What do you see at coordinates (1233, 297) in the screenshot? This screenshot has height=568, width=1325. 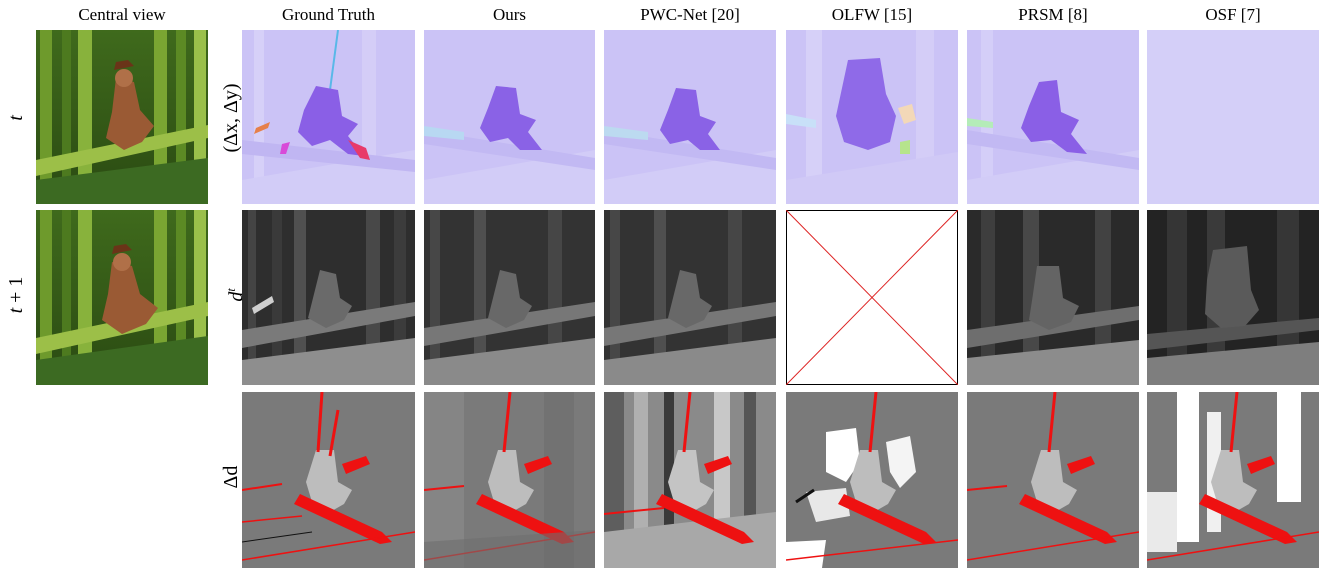 I see `disparity-osf` at bounding box center [1233, 297].